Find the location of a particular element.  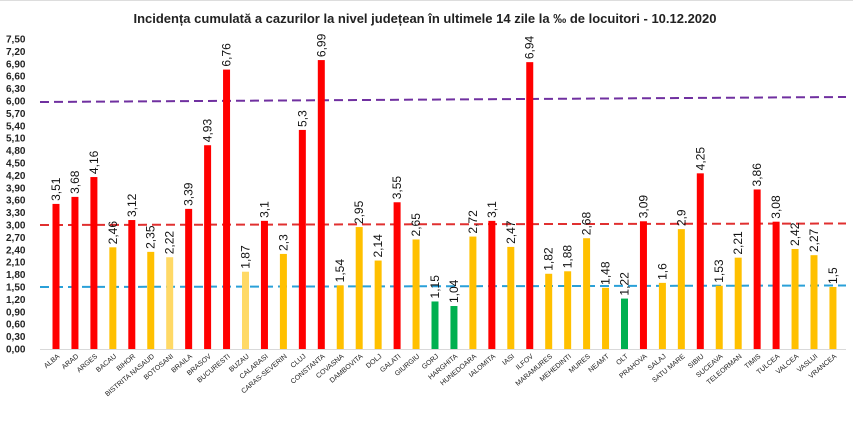

value-label: 3,12 is located at coordinates (132, 205).